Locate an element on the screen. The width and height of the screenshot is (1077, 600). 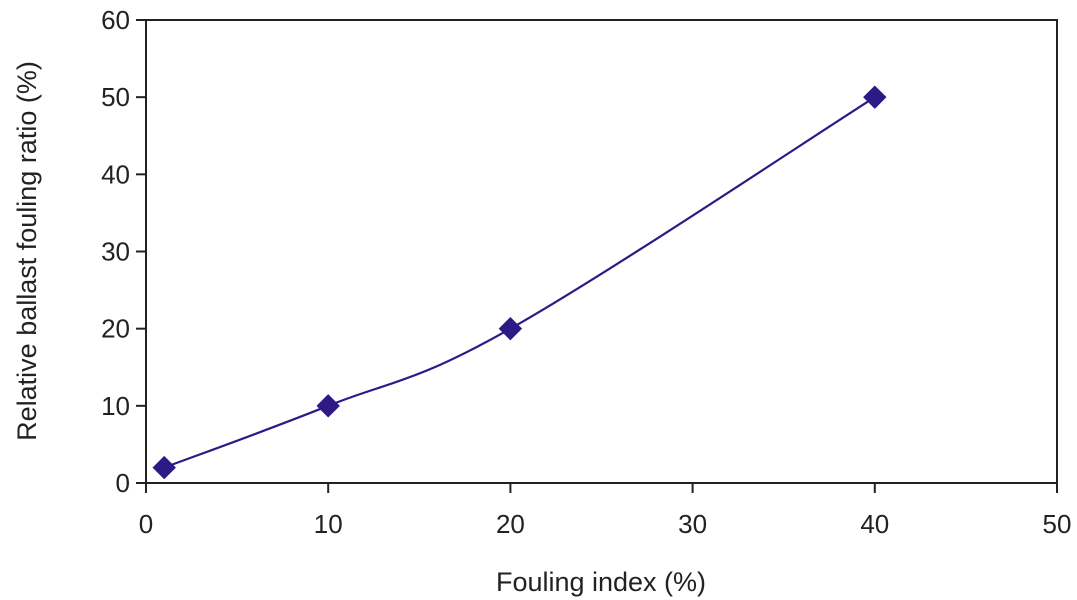
x-tick-label: 40 is located at coordinates (874, 524).